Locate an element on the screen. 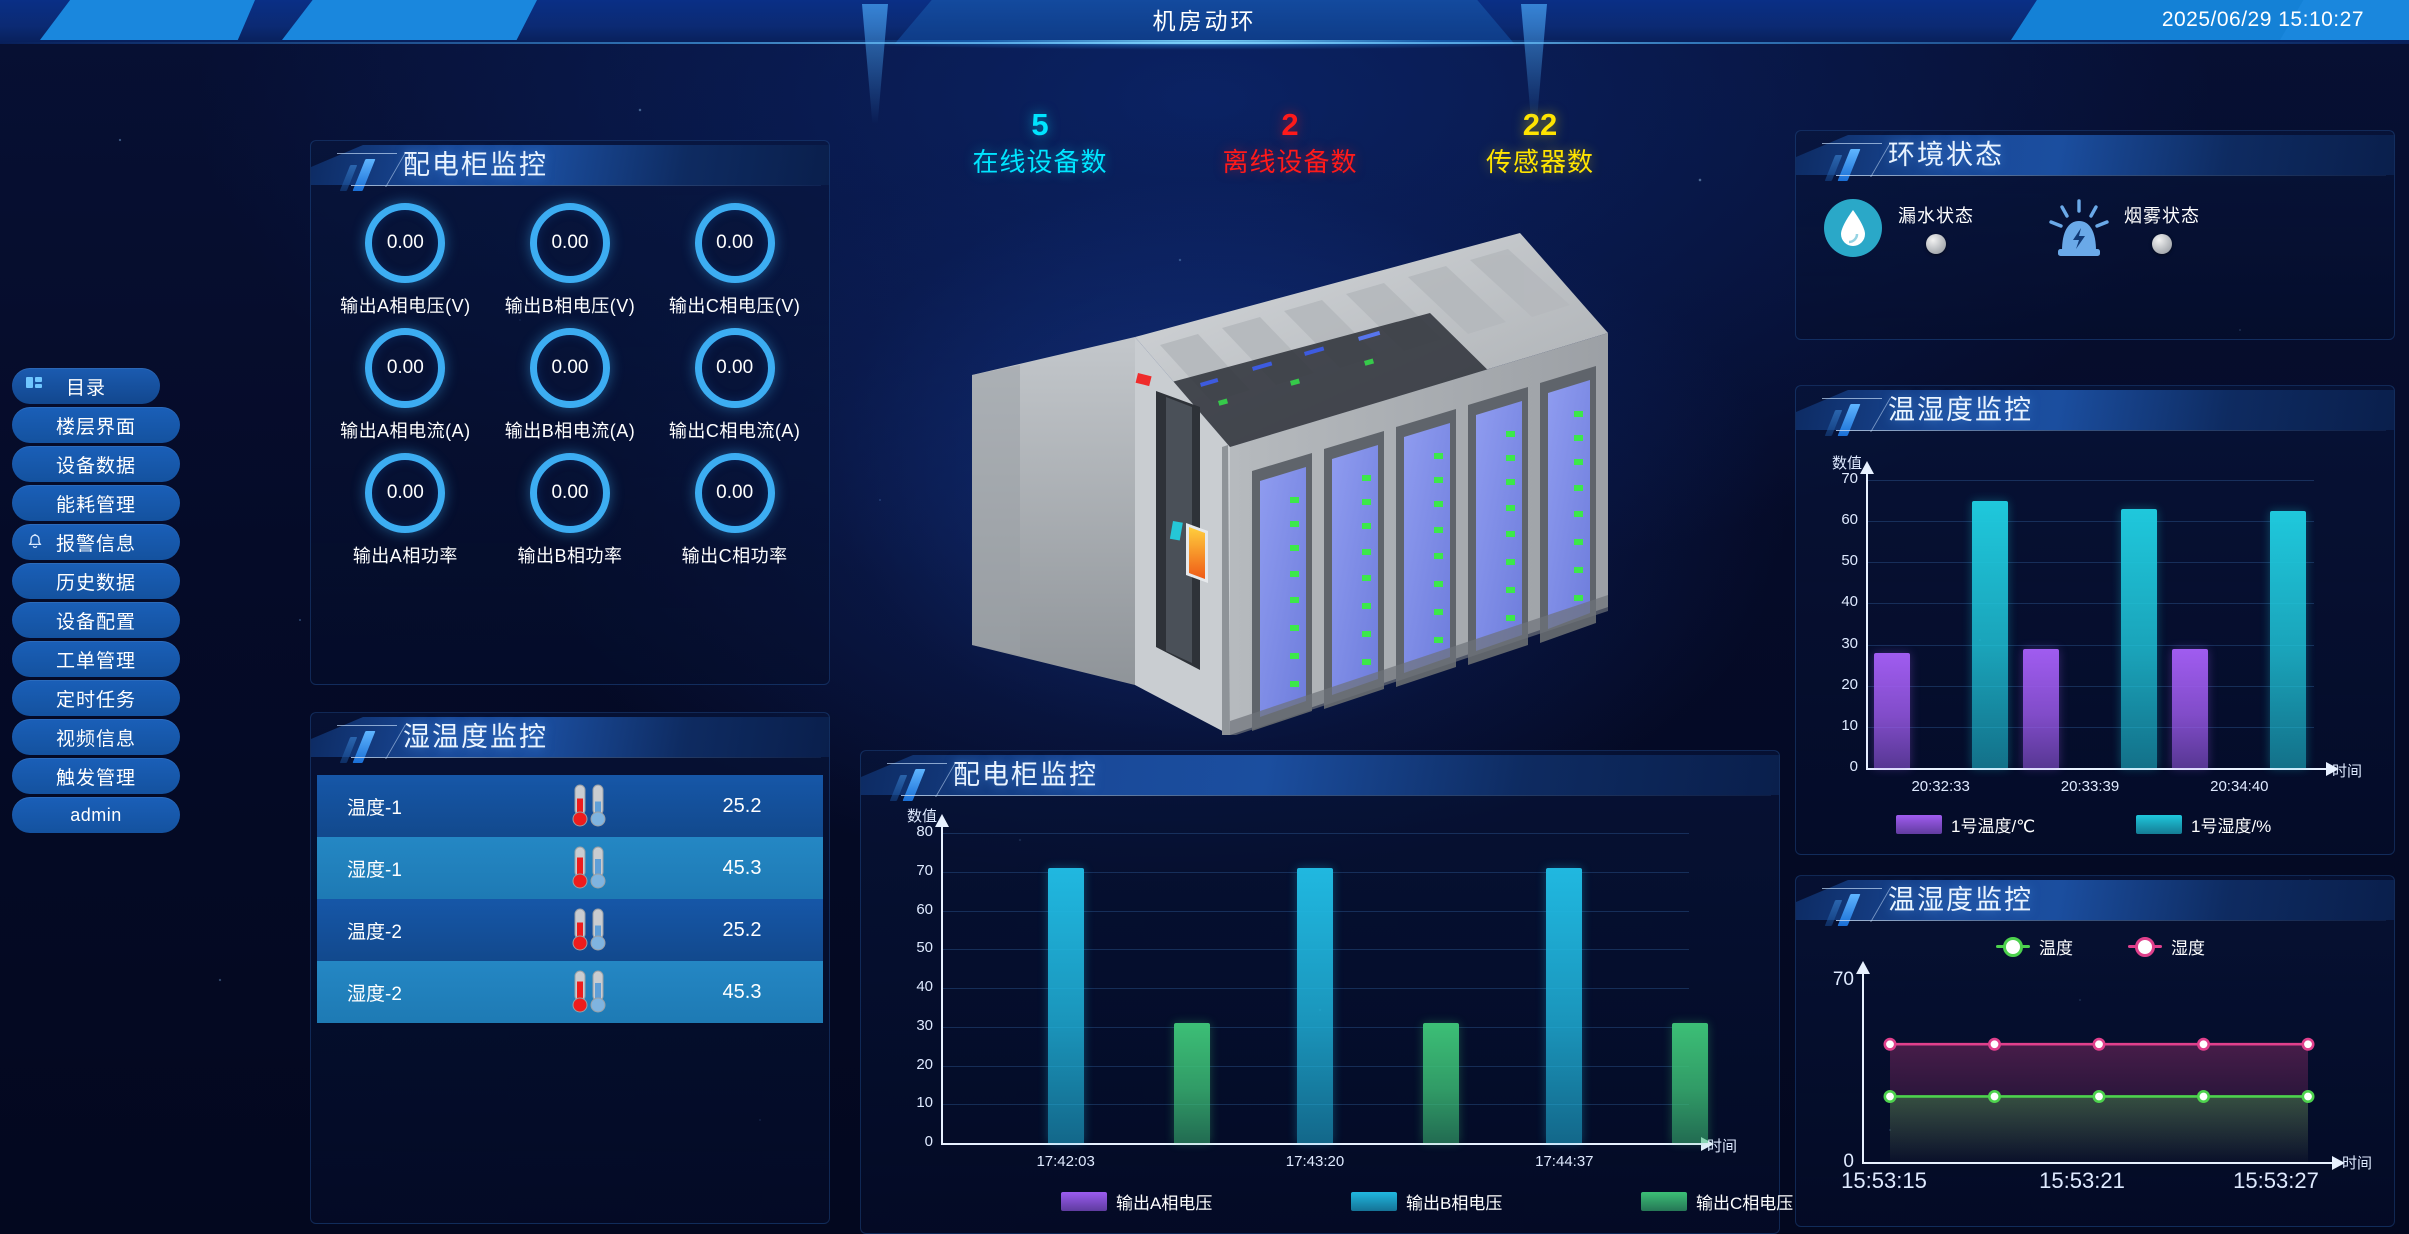 This screenshot has height=1234, width=2409. status-badge is located at coordinates (2162, 244).